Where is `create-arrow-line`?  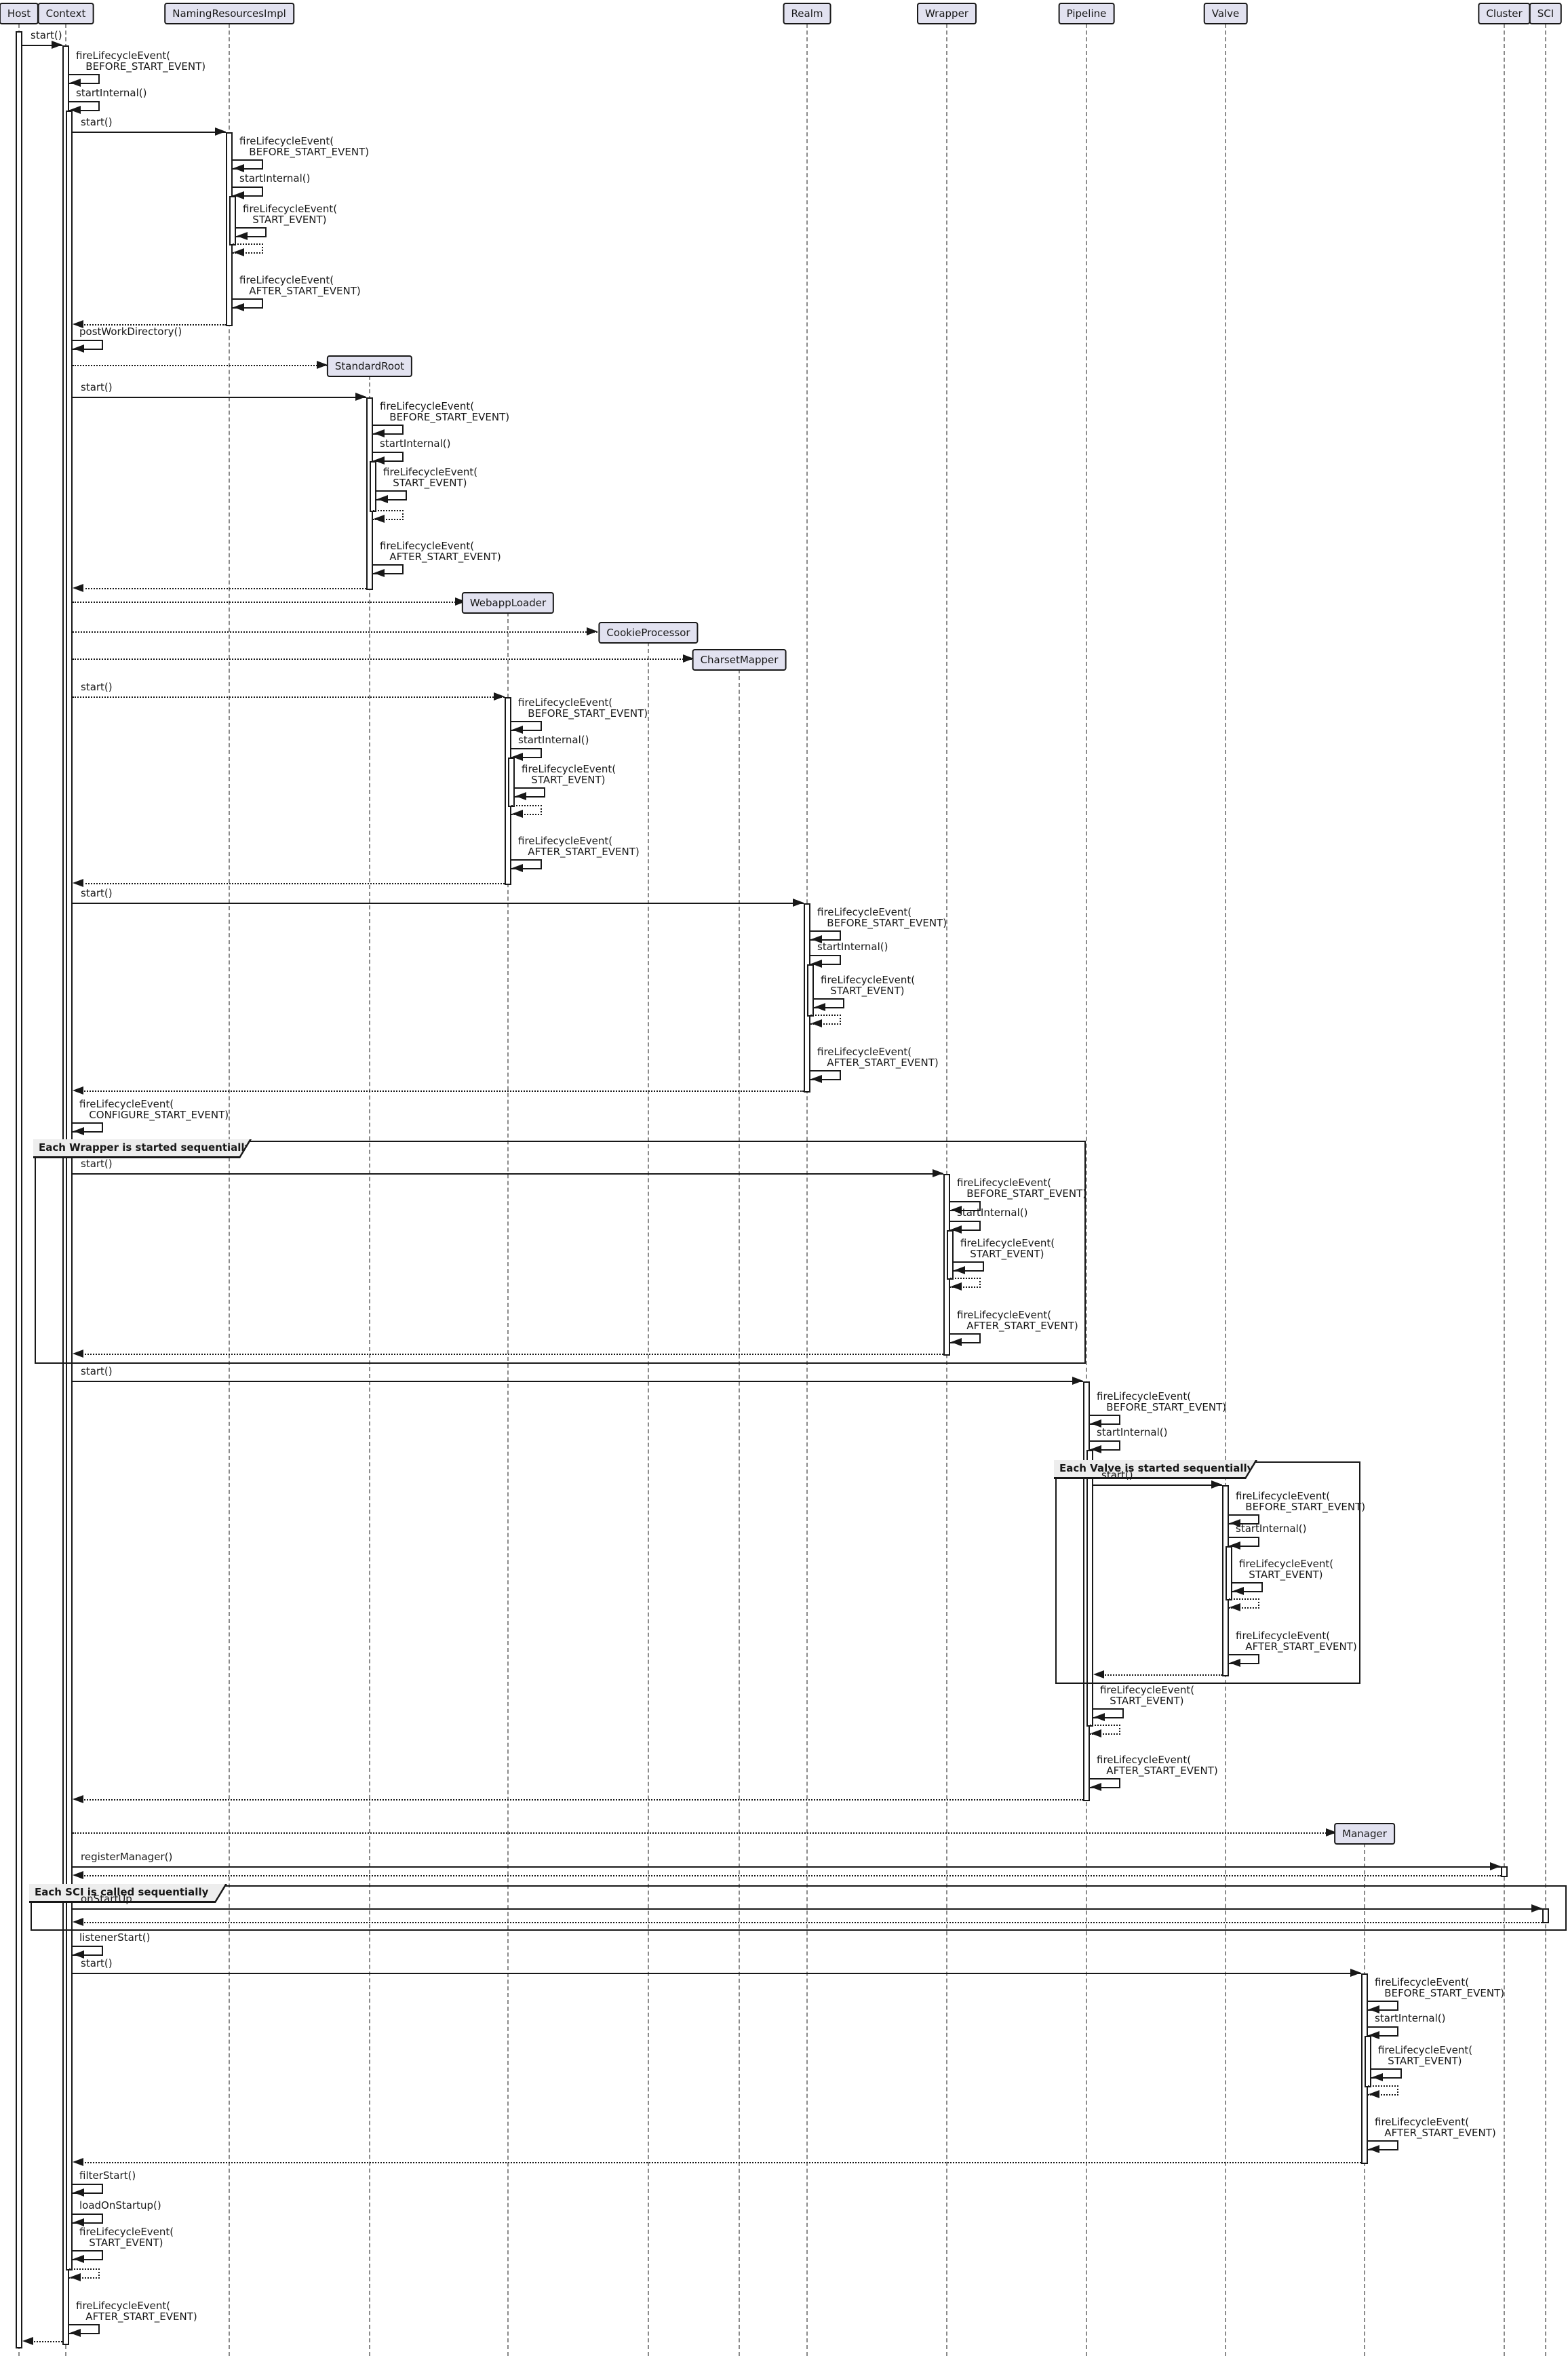 create-arrow-line is located at coordinates (705, 1833).